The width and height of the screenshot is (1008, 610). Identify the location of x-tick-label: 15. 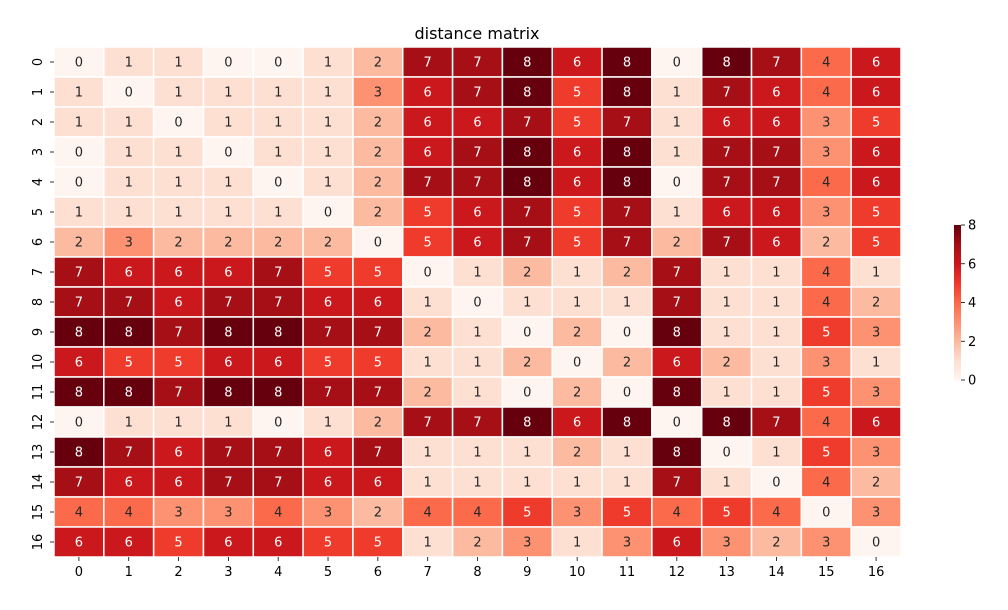
(826, 572).